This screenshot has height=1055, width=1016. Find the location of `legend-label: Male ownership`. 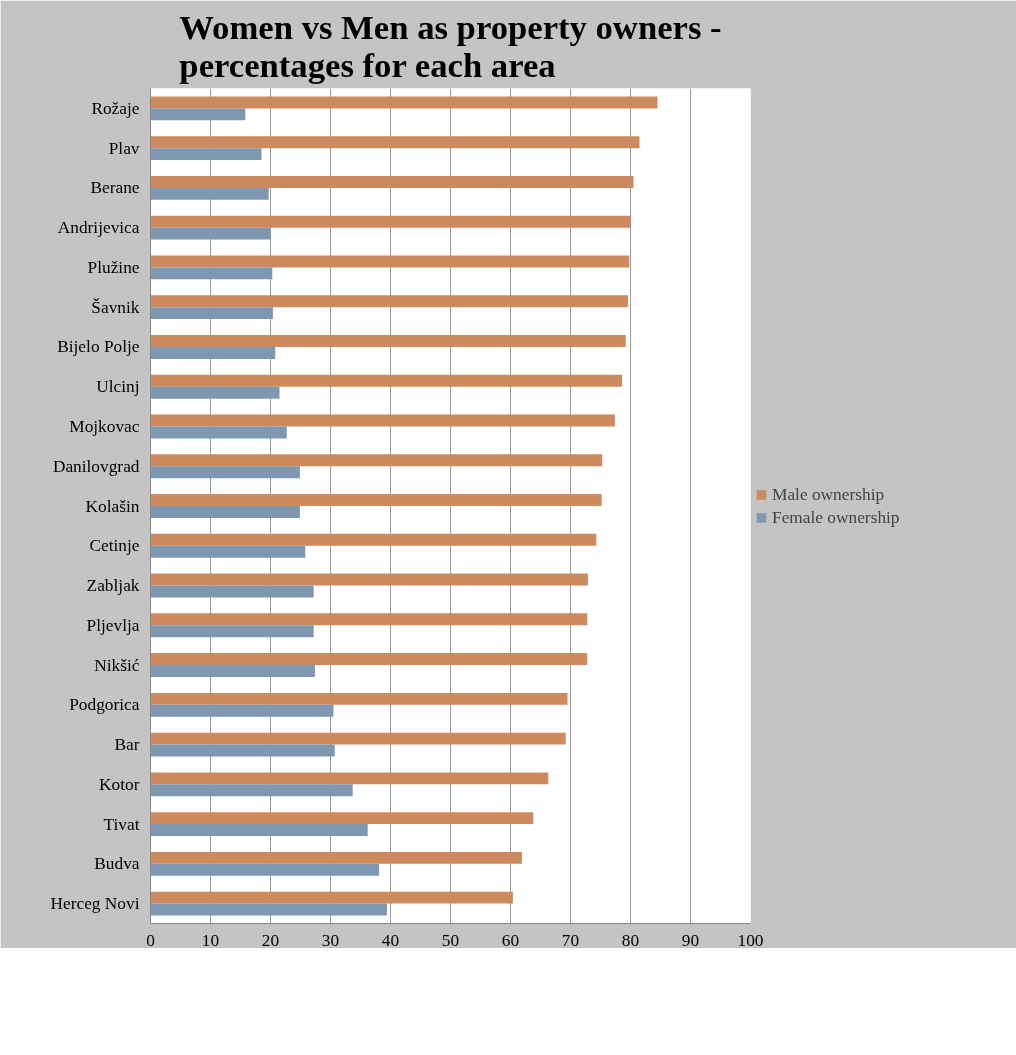

legend-label: Male ownership is located at coordinates (828, 494).